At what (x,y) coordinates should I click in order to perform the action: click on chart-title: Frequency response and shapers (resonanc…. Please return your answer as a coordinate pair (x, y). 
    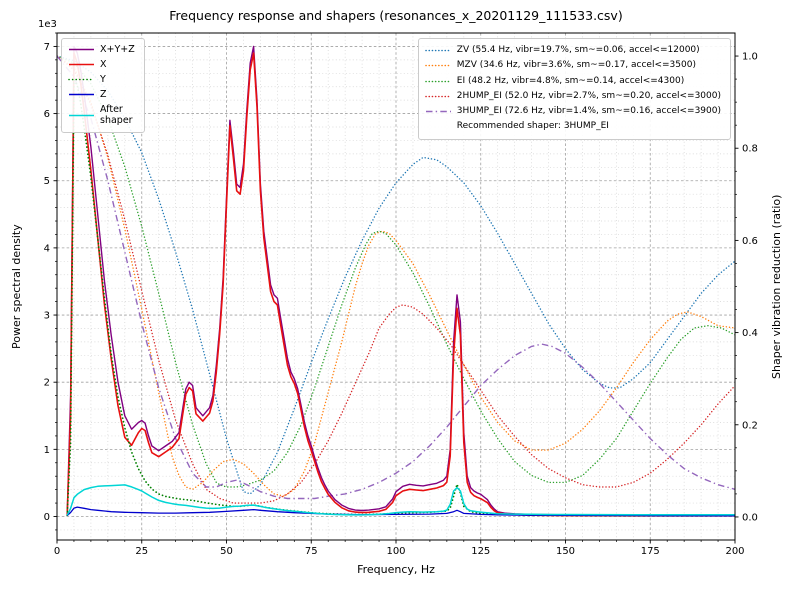
    Looking at the image, I should click on (396, 15).